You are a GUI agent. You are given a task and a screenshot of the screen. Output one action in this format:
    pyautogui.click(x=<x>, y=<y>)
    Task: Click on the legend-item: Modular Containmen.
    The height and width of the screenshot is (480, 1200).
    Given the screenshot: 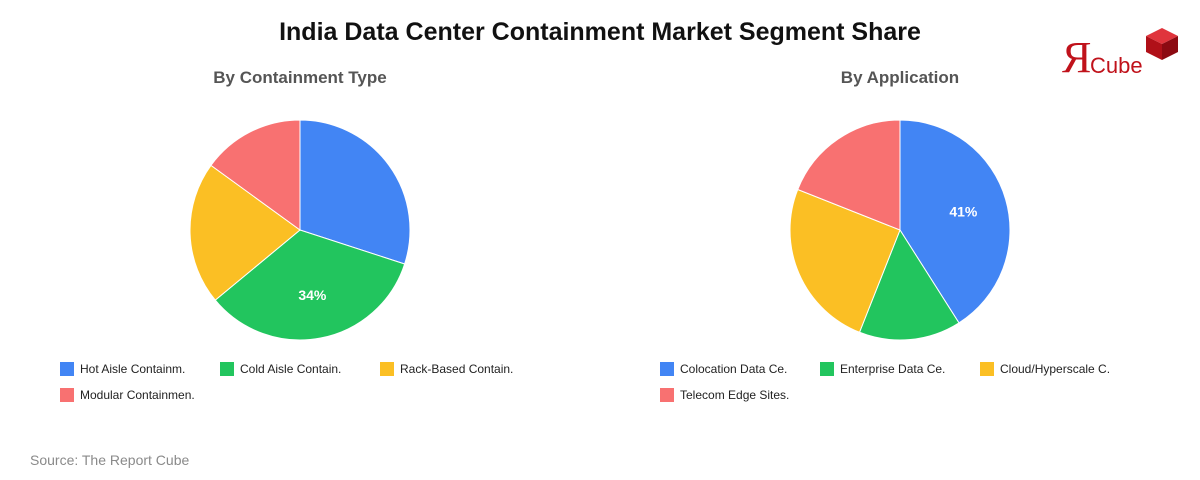 What is the action you would take?
    pyautogui.click(x=127, y=395)
    